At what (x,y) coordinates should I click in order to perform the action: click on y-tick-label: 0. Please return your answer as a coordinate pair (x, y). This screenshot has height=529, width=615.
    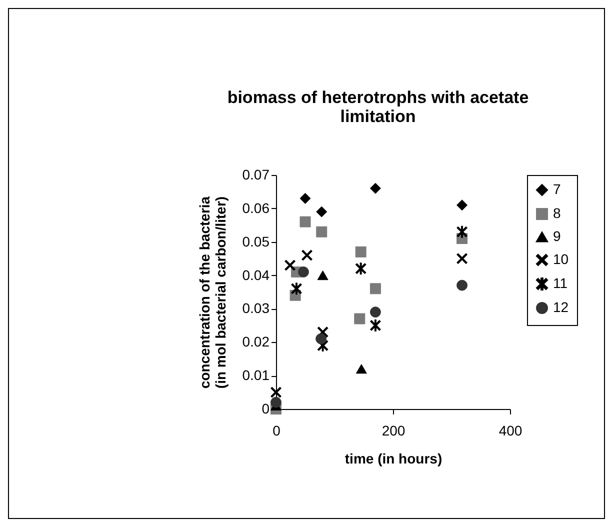
    Looking at the image, I should click on (266, 408).